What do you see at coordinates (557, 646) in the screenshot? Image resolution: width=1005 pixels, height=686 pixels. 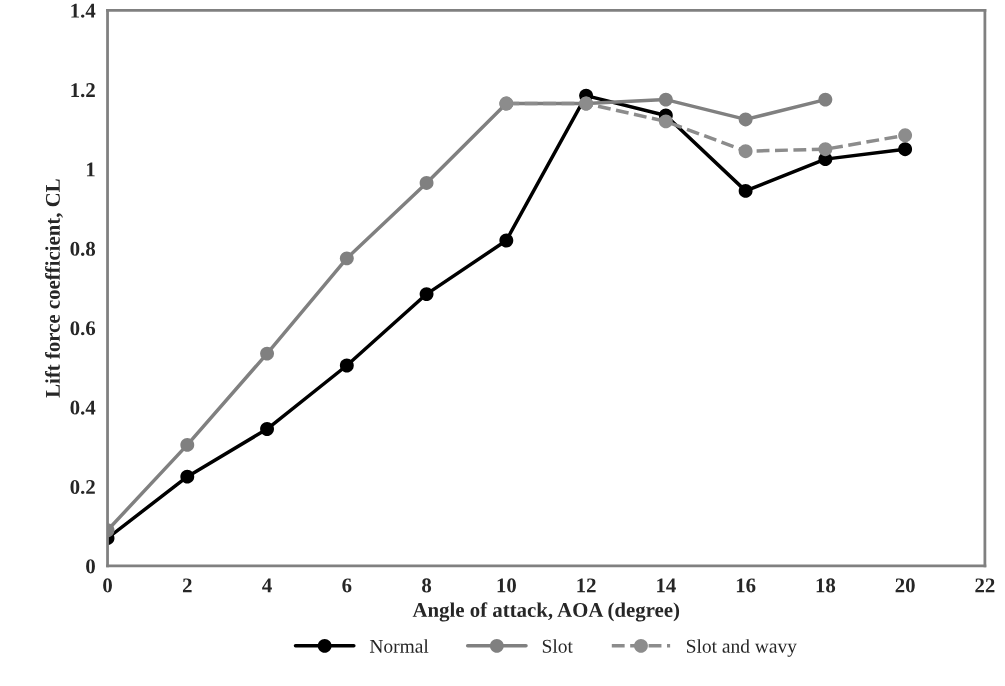 I see `legend-label: Slot` at bounding box center [557, 646].